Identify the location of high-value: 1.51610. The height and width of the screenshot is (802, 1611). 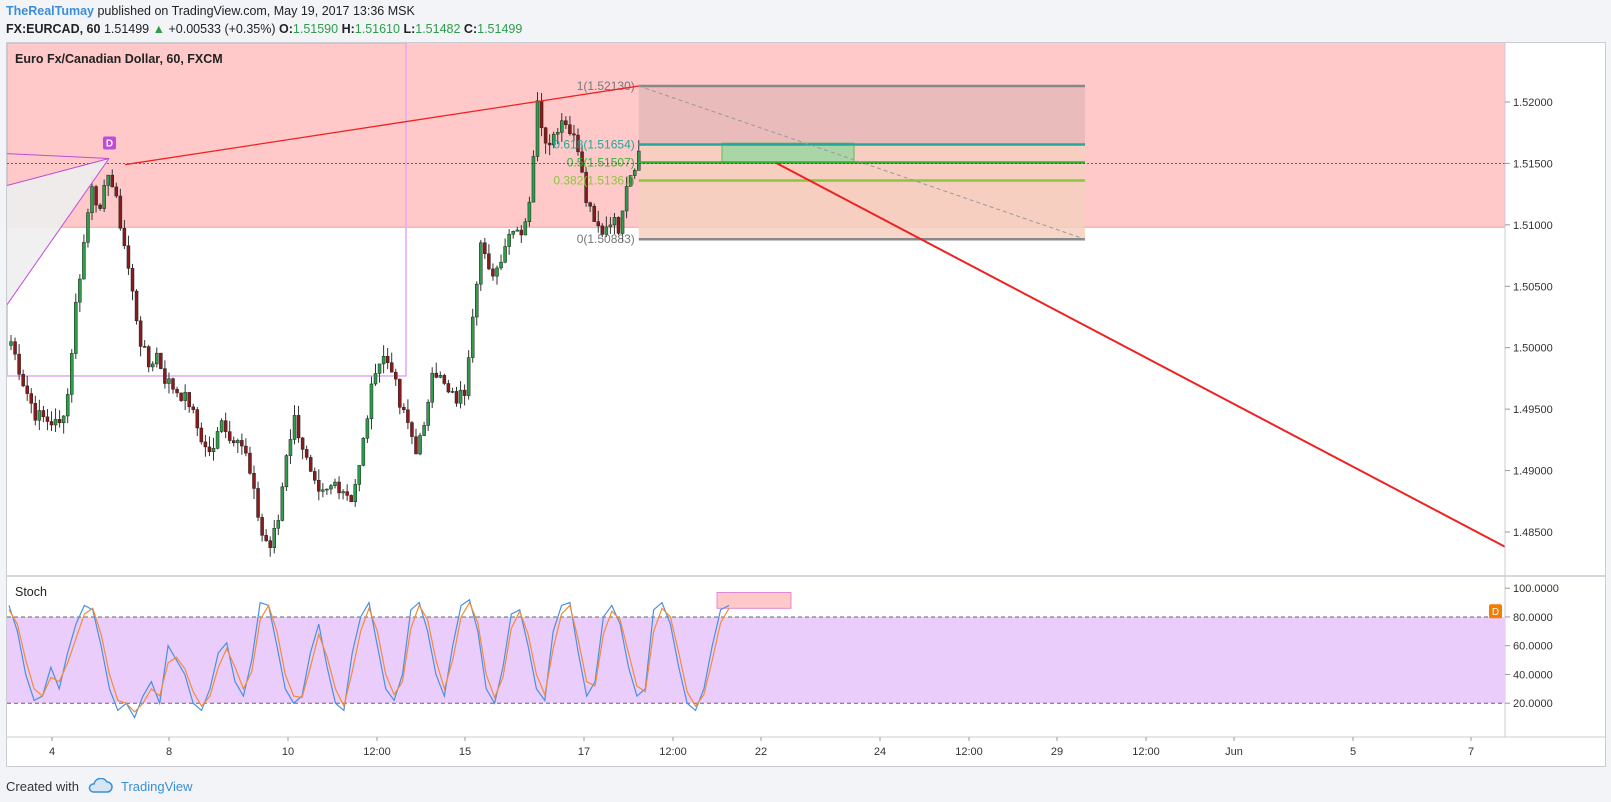
(377, 29).